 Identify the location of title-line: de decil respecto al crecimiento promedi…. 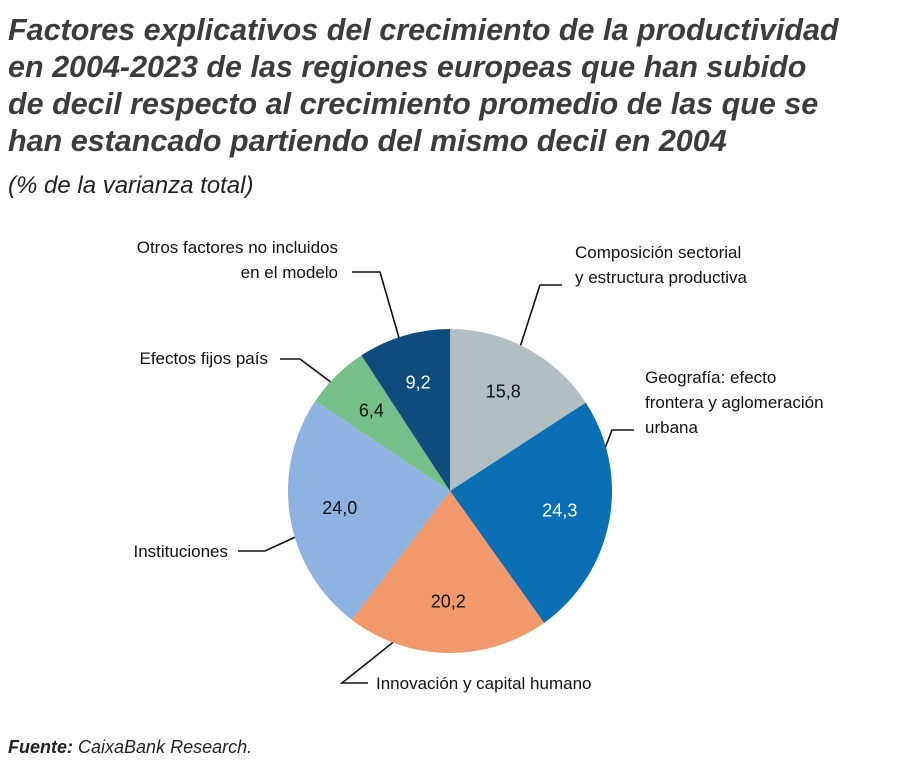
(413, 104).